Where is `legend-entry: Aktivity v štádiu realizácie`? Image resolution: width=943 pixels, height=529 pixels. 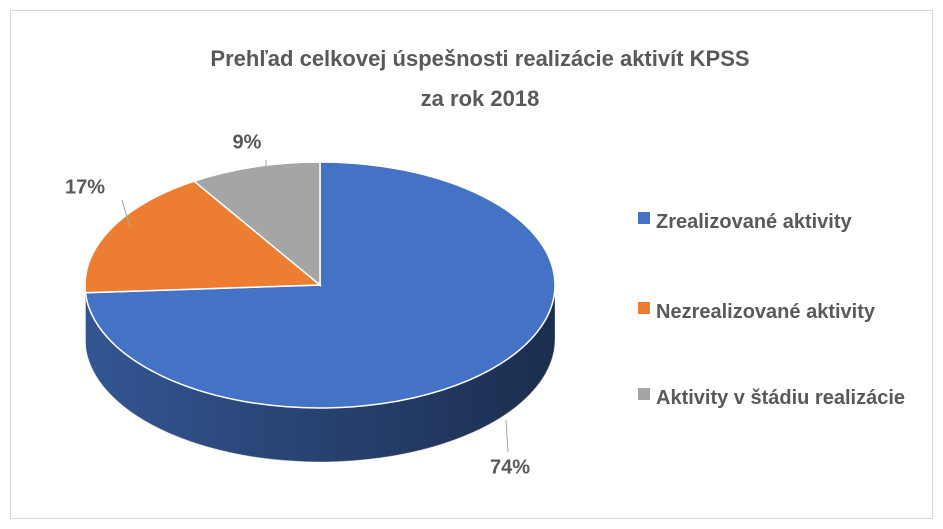 legend-entry: Aktivity v štádiu realizácie is located at coordinates (783, 398).